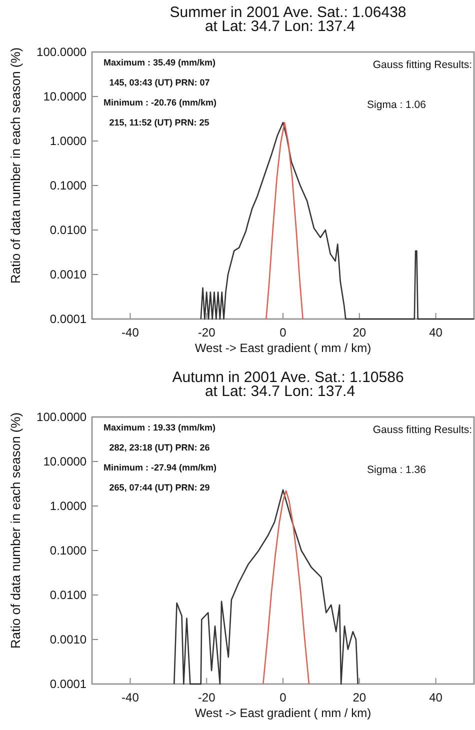  What do you see at coordinates (159, 427) in the screenshot?
I see `annotation: Maximum : 19.33 (mm/km)` at bounding box center [159, 427].